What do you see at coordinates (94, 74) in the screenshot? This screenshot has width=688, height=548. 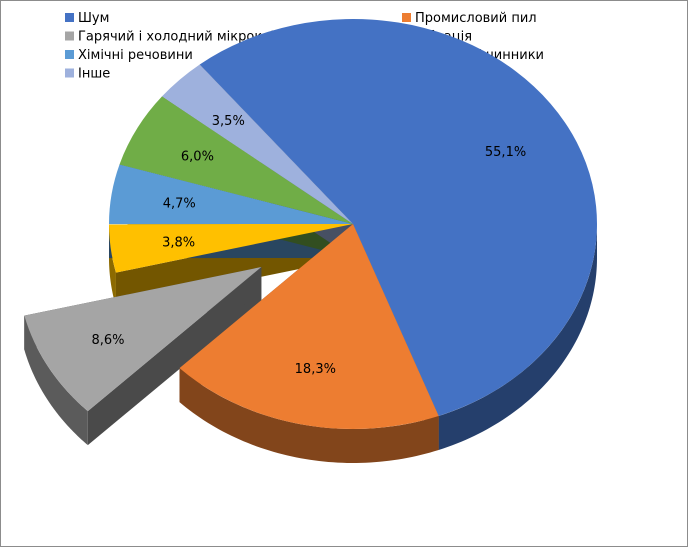 I see `legend-label-7: Інше` at bounding box center [94, 74].